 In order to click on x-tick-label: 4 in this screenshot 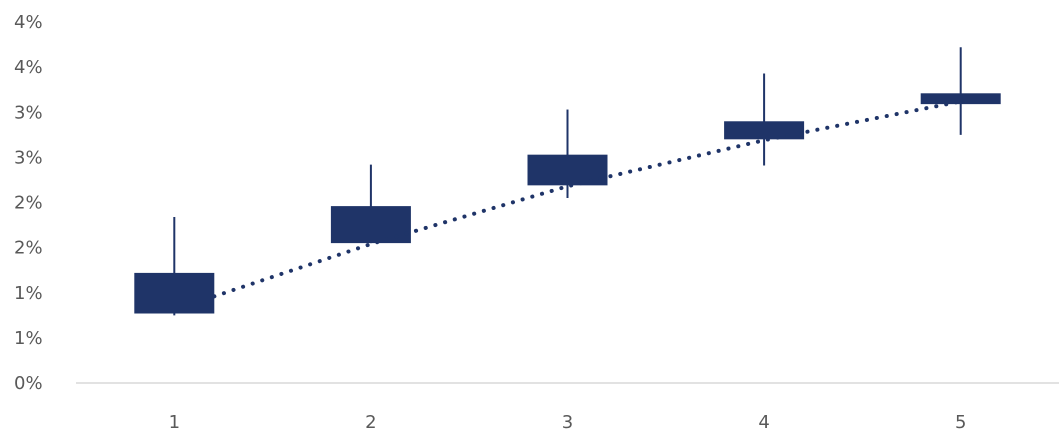, I will do `click(763, 422)`.